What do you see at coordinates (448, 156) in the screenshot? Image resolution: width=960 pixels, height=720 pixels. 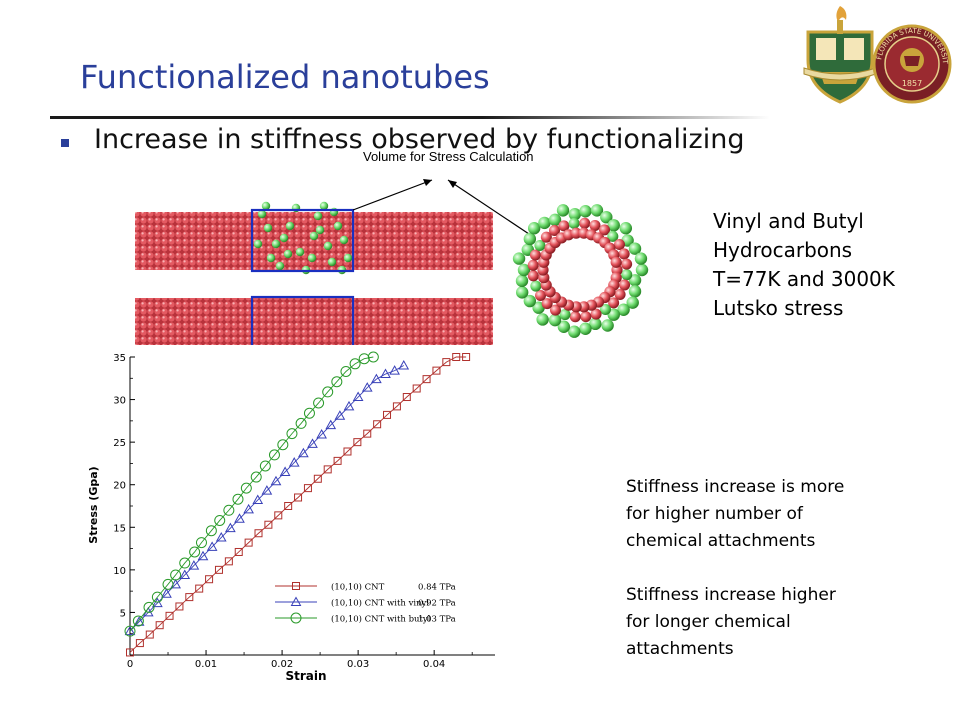 I see `volume-caption: Volume for Stress Calculation` at bounding box center [448, 156].